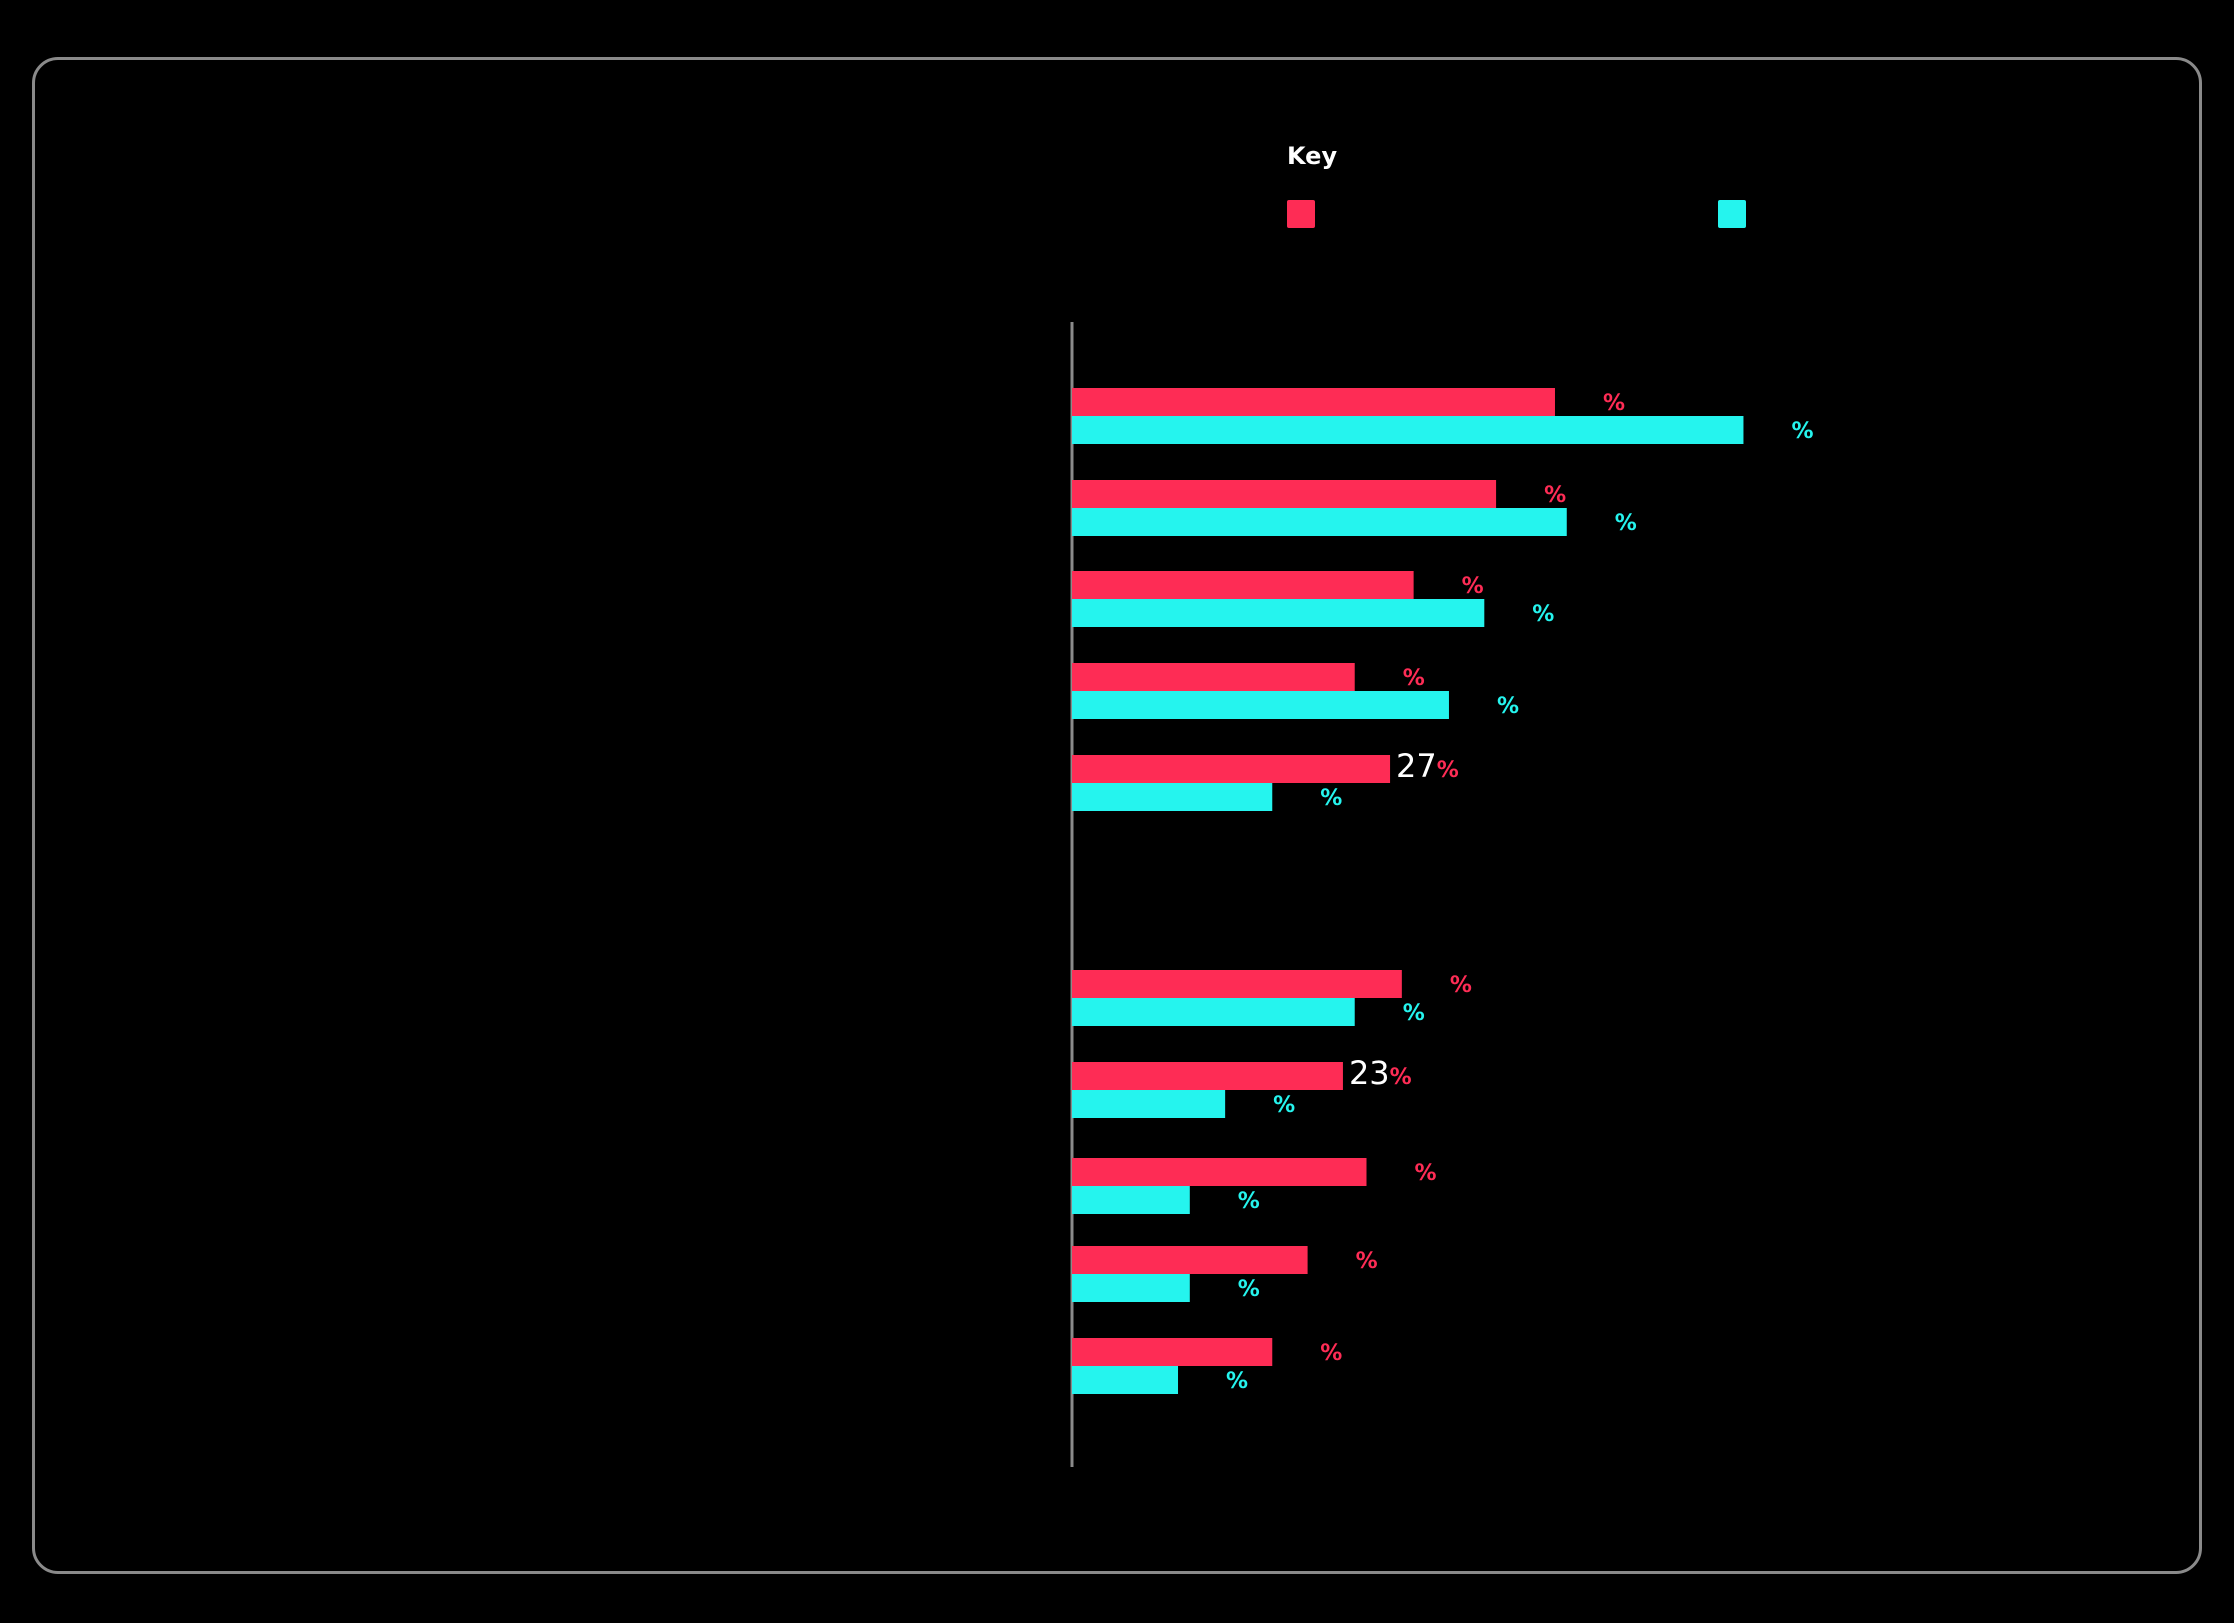  What do you see at coordinates (1426, 1173) in the screenshot?
I see `value-label-series-1-item-8: %` at bounding box center [1426, 1173].